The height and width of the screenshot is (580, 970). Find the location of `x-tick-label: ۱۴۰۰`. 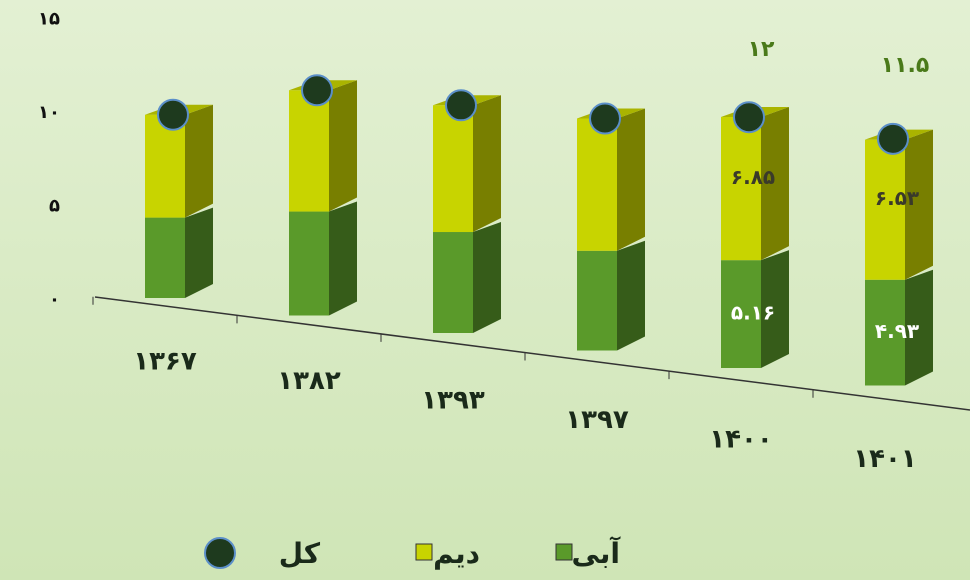

x-tick-label: ۱۴۰۰ is located at coordinates (740, 440).